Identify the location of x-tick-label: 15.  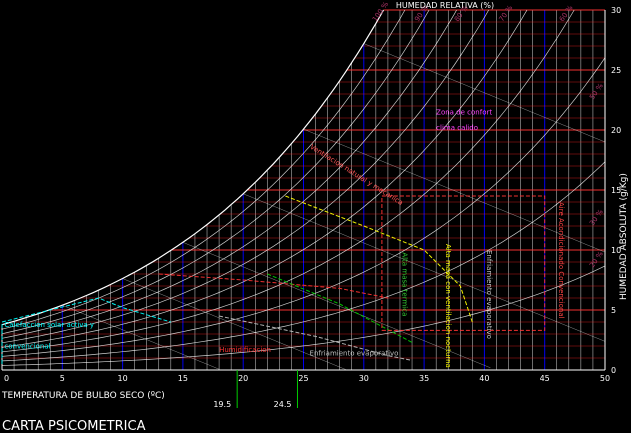
(183, 378).